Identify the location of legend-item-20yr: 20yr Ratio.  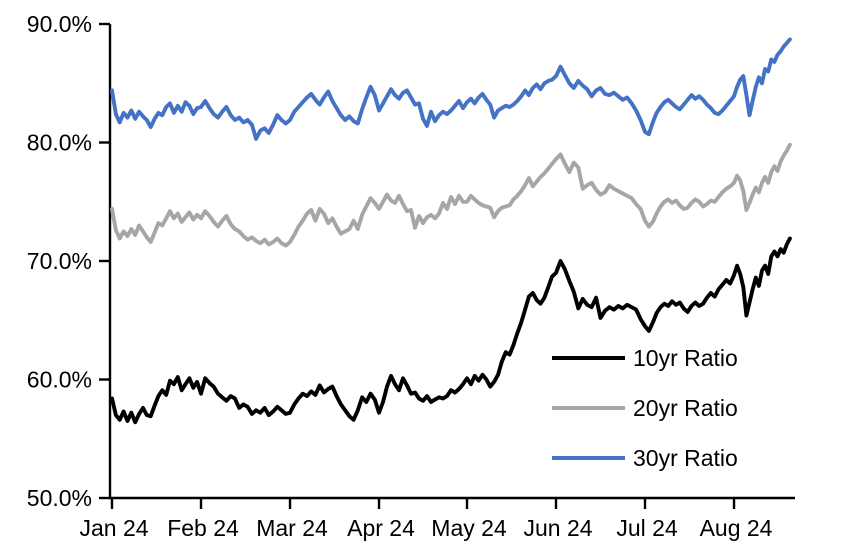
(645, 408).